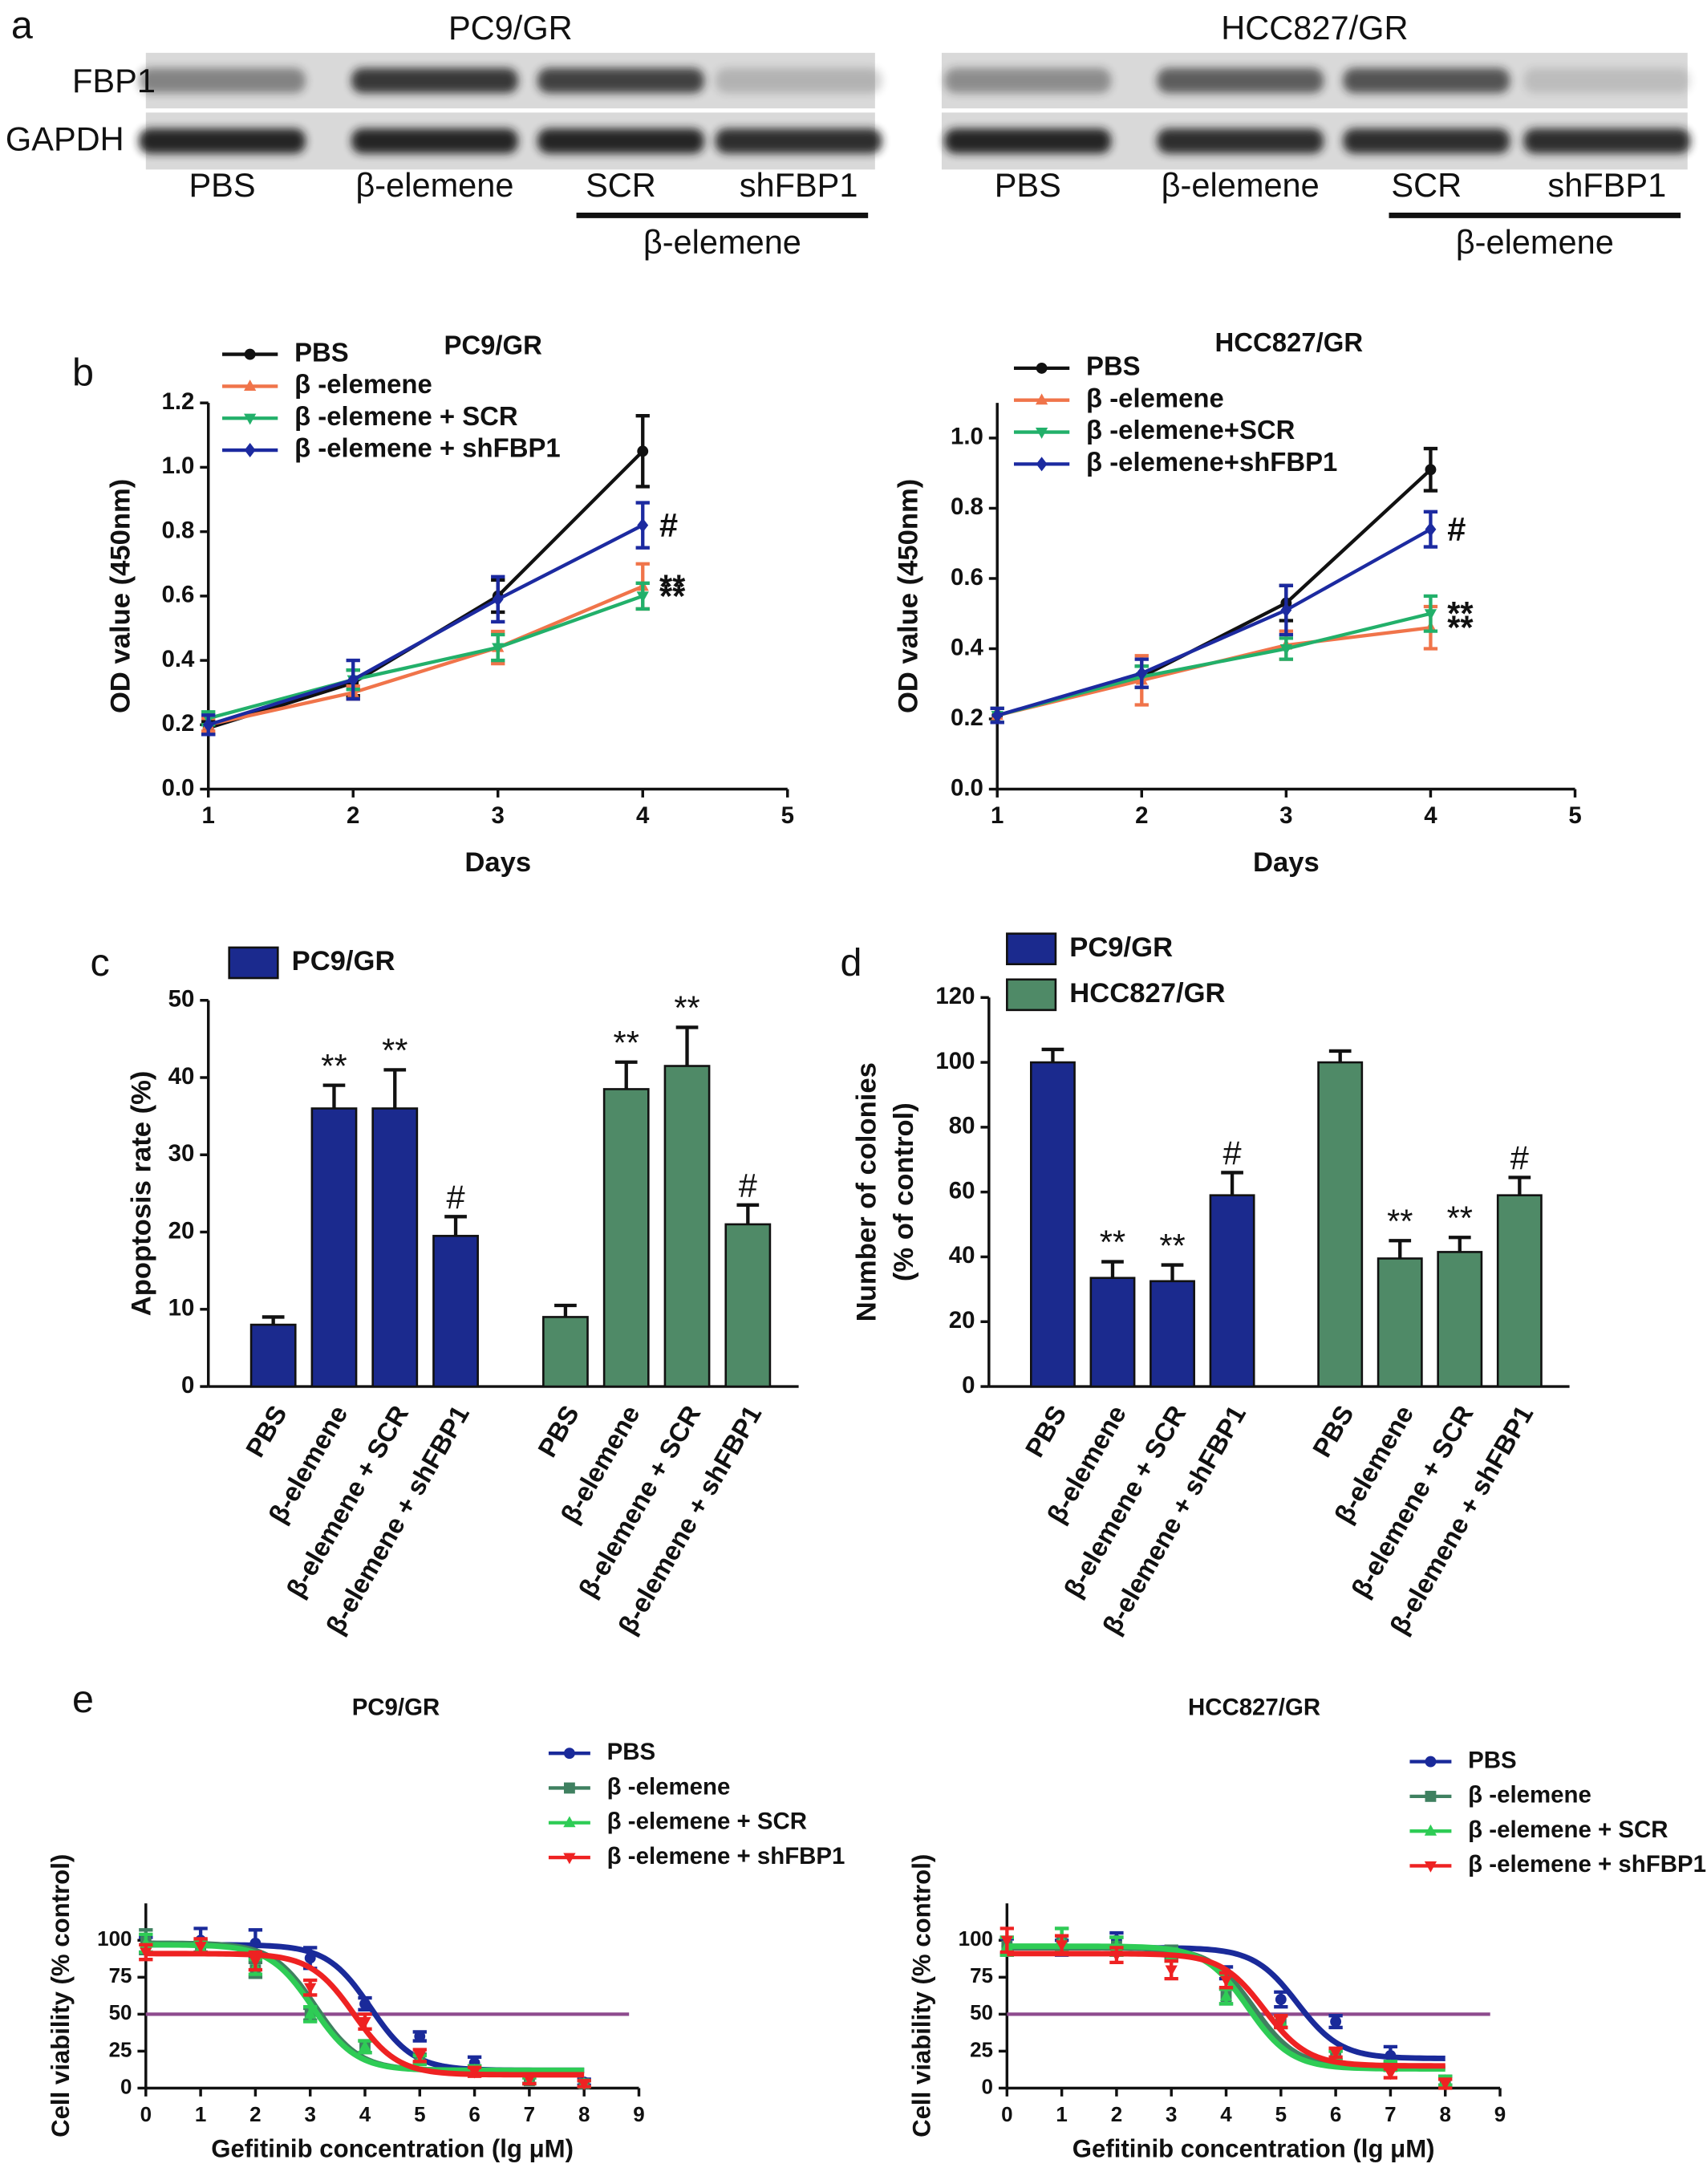 This screenshot has height=2184, width=1707. Describe the element at coordinates (179, 401) in the screenshot. I see `y-tick-label: 1.2` at that location.